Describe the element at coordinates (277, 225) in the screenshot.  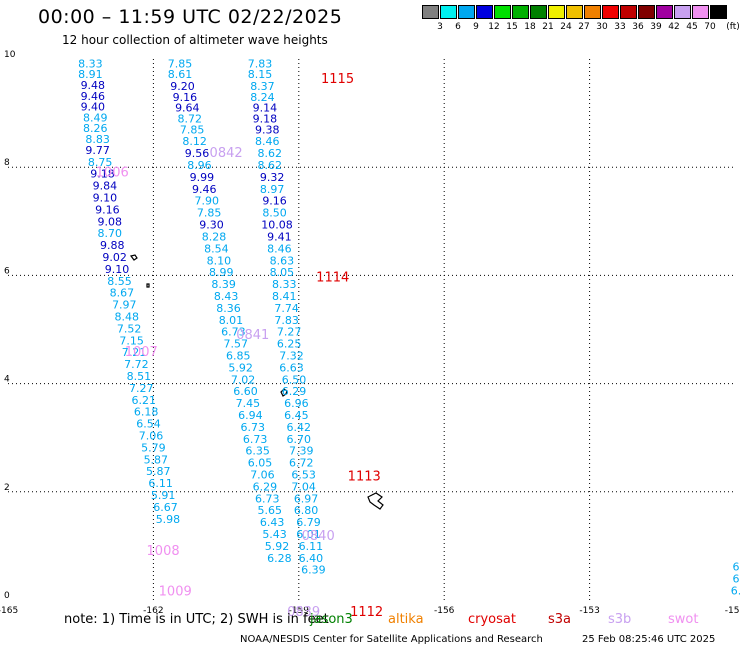
I see `wave-height-label: 10.08` at that location.